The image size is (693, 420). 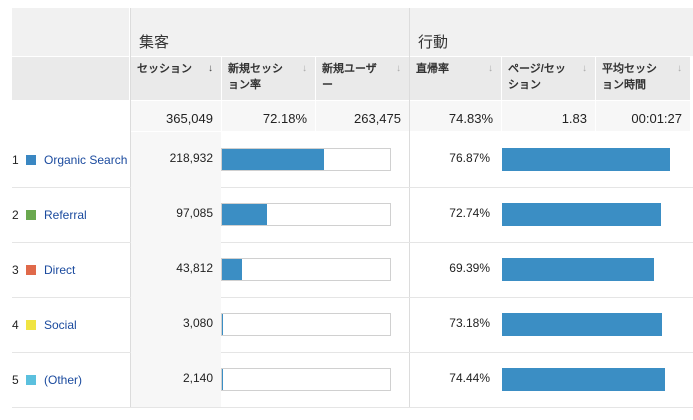 What do you see at coordinates (469, 323) in the screenshot?
I see `row-bounce-rate-value: 73.18%` at bounding box center [469, 323].